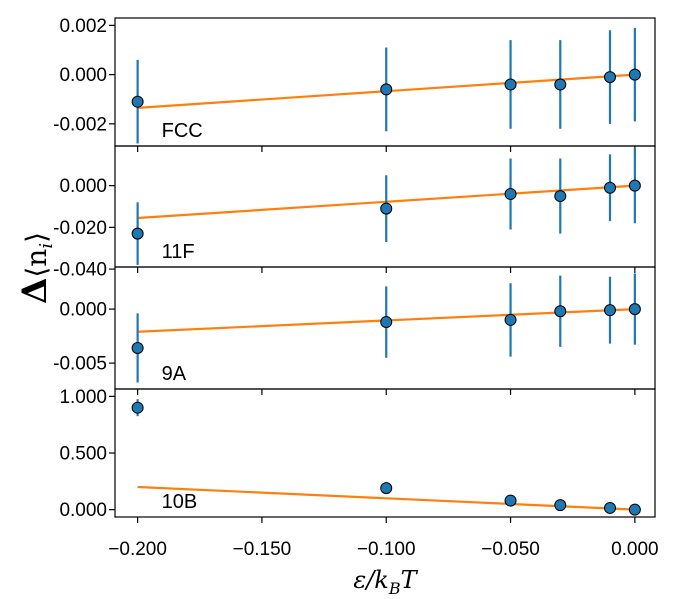  What do you see at coordinates (182, 131) in the screenshot?
I see `panel-label: FCC` at bounding box center [182, 131].